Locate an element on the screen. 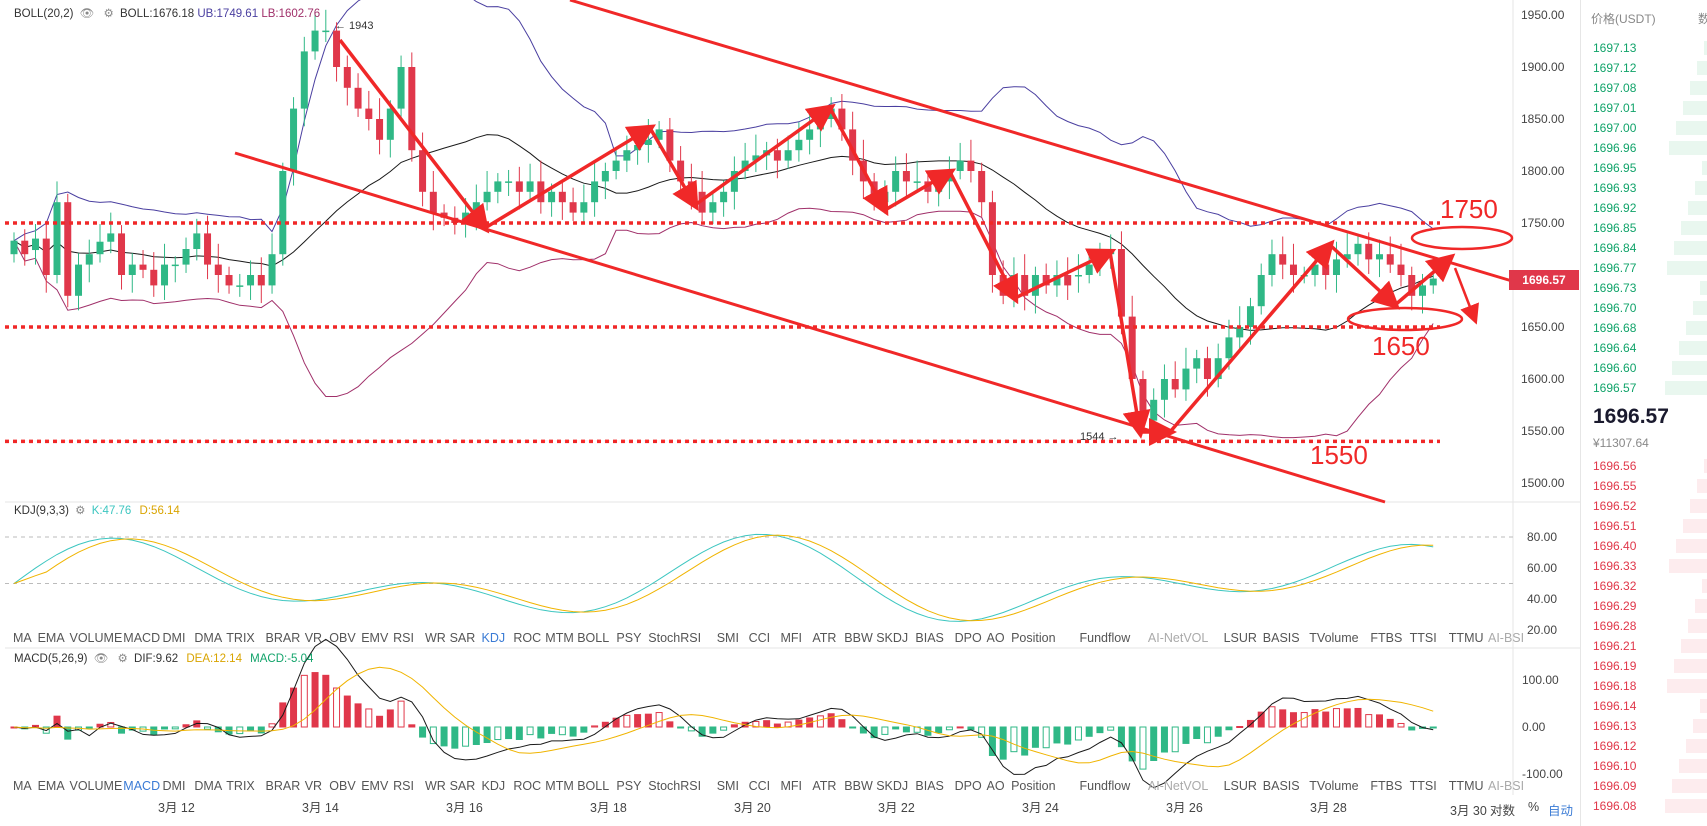  orderbook-bid-row: 1696.55 is located at coordinates (1644, 486).